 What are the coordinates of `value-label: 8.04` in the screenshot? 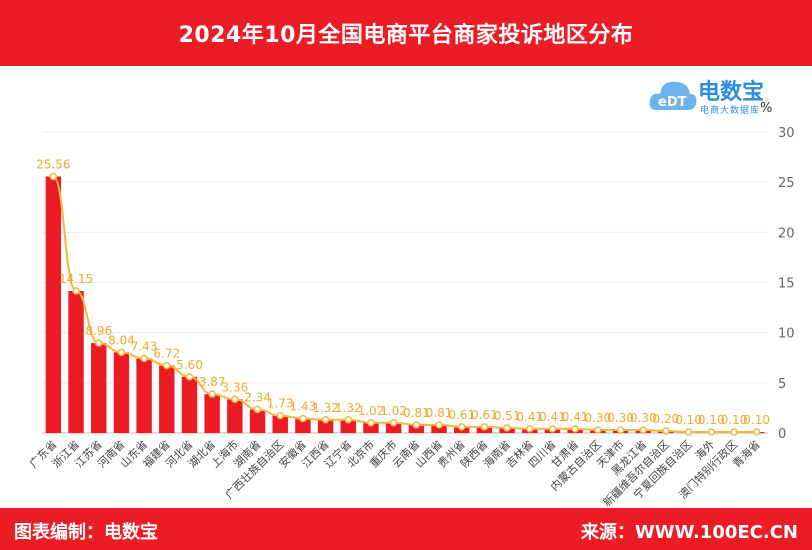 It's located at (121, 340).